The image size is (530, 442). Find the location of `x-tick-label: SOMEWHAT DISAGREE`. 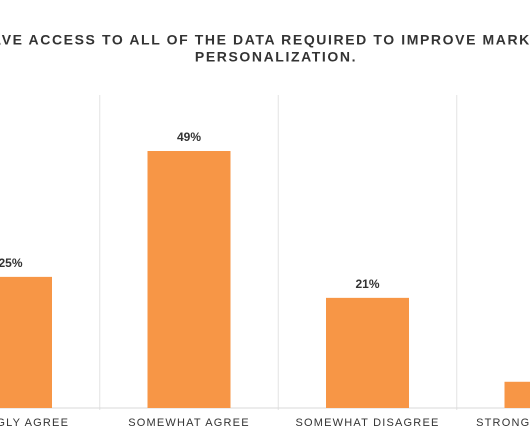

x-tick-label: SOMEWHAT DISAGREE is located at coordinates (367, 423).